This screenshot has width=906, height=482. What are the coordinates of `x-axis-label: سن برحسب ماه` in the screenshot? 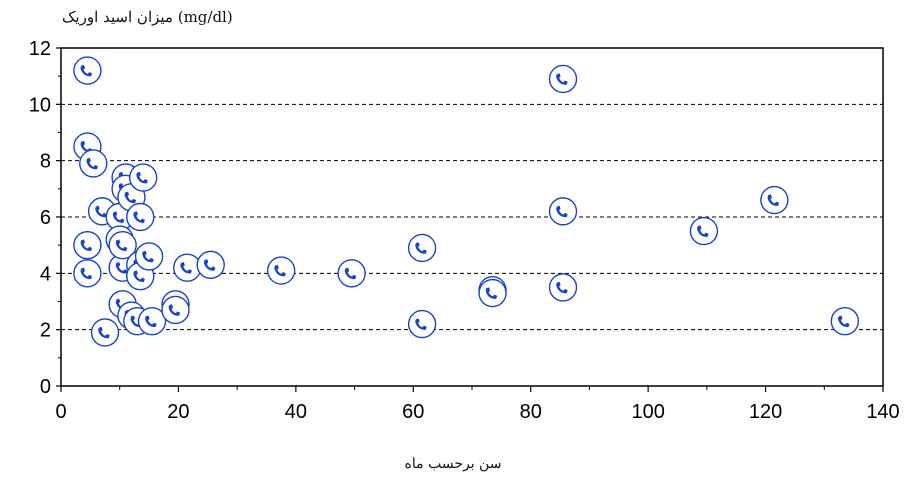 It's located at (453, 464).